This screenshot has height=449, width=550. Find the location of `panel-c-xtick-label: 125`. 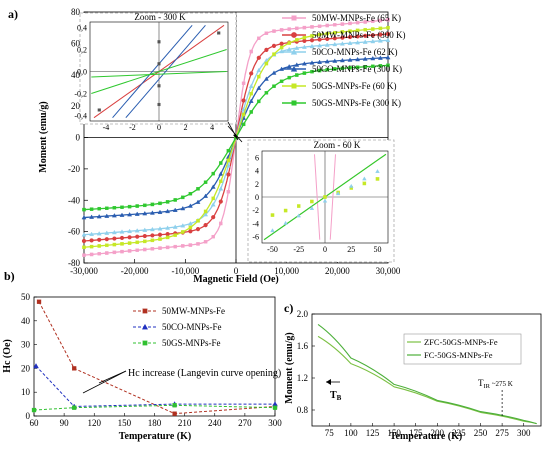

panel-c-xtick-label: 125 is located at coordinates (373, 433).